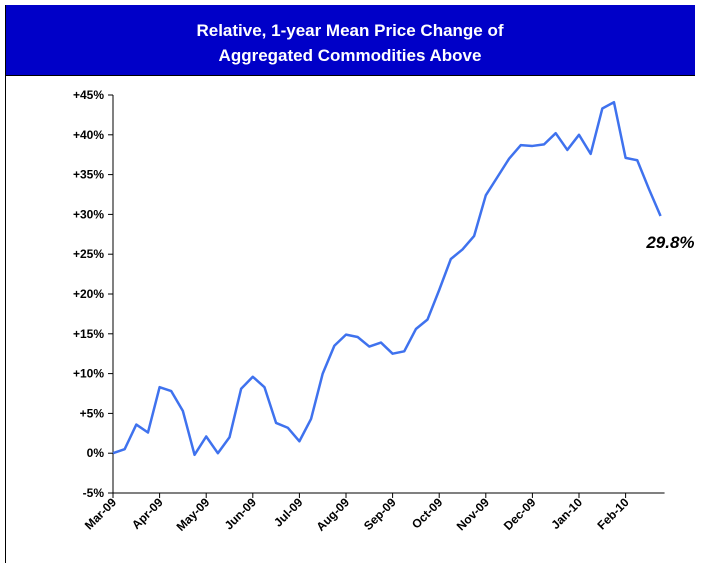 The width and height of the screenshot is (701, 563). Describe the element at coordinates (100, 513) in the screenshot. I see `x-tick-label: Mar-09` at that location.